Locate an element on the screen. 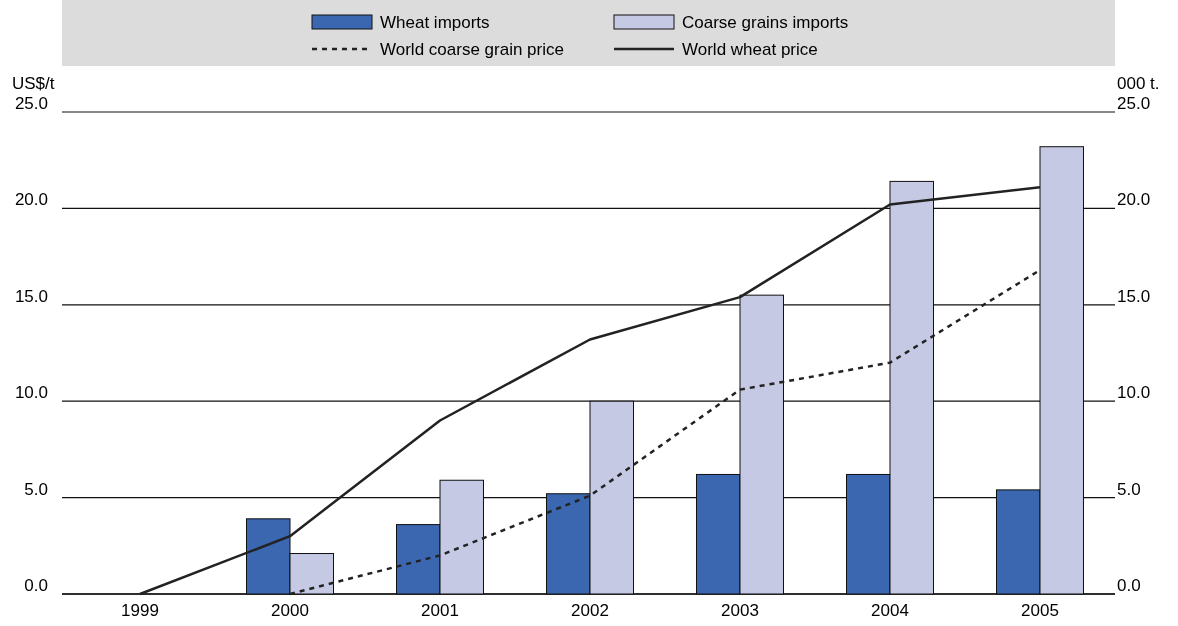  x-tick-label: 2001 is located at coordinates (440, 610).